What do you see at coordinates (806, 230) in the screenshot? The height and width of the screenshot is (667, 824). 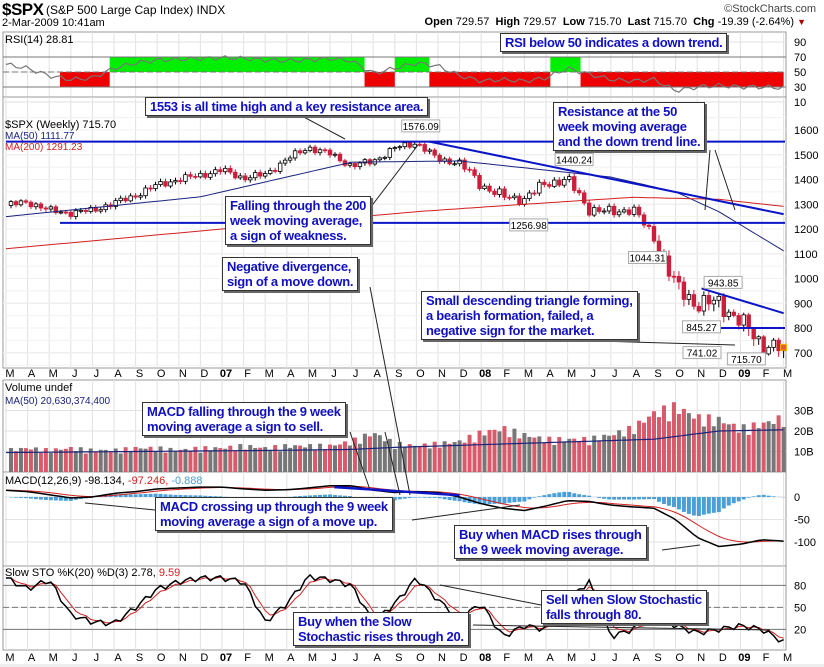 I see `price-axis-label: 1200` at bounding box center [806, 230].